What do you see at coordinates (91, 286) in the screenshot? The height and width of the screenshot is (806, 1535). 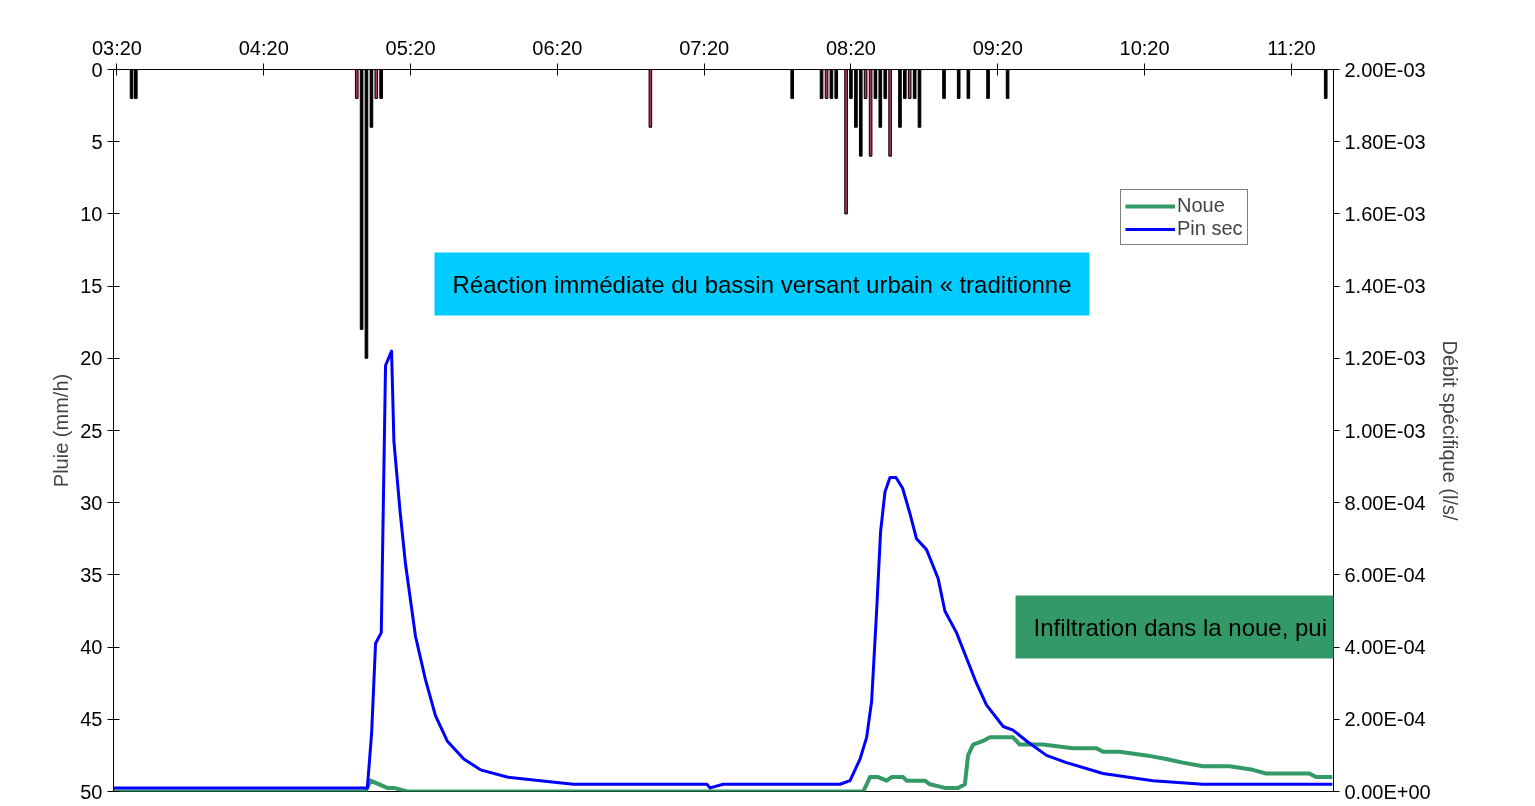 I see `y-tick-label: 15` at bounding box center [91, 286].